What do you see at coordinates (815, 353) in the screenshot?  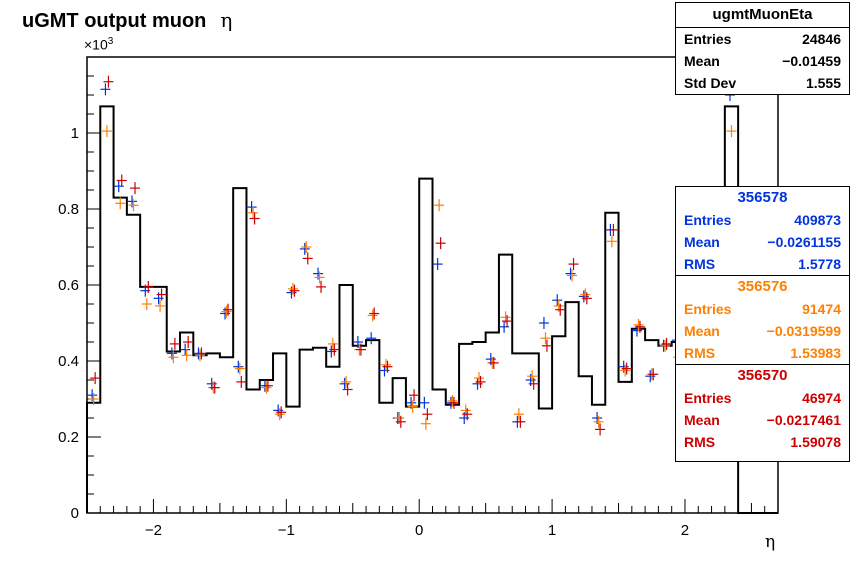 I see `stats-value: 1.53983` at bounding box center [815, 353].